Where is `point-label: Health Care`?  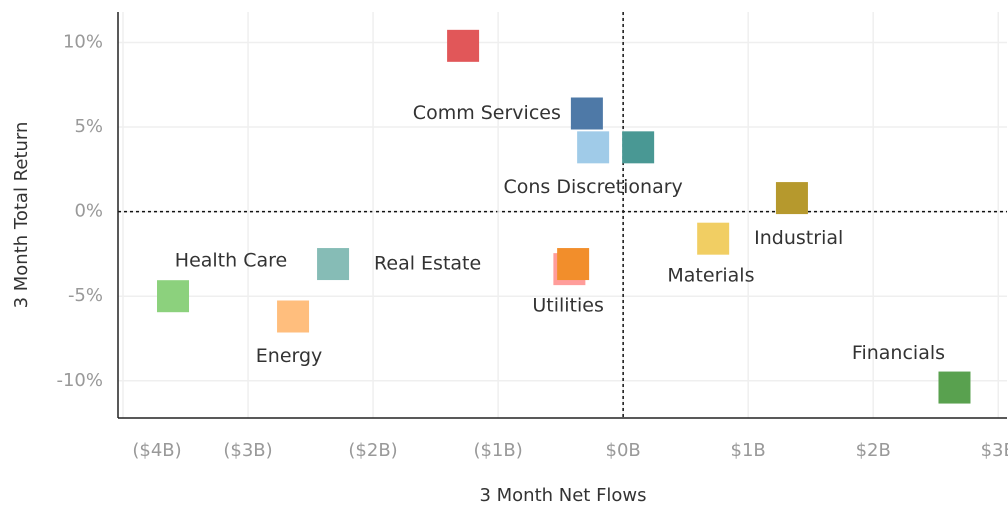
point-label: Health Care is located at coordinates (231, 261).